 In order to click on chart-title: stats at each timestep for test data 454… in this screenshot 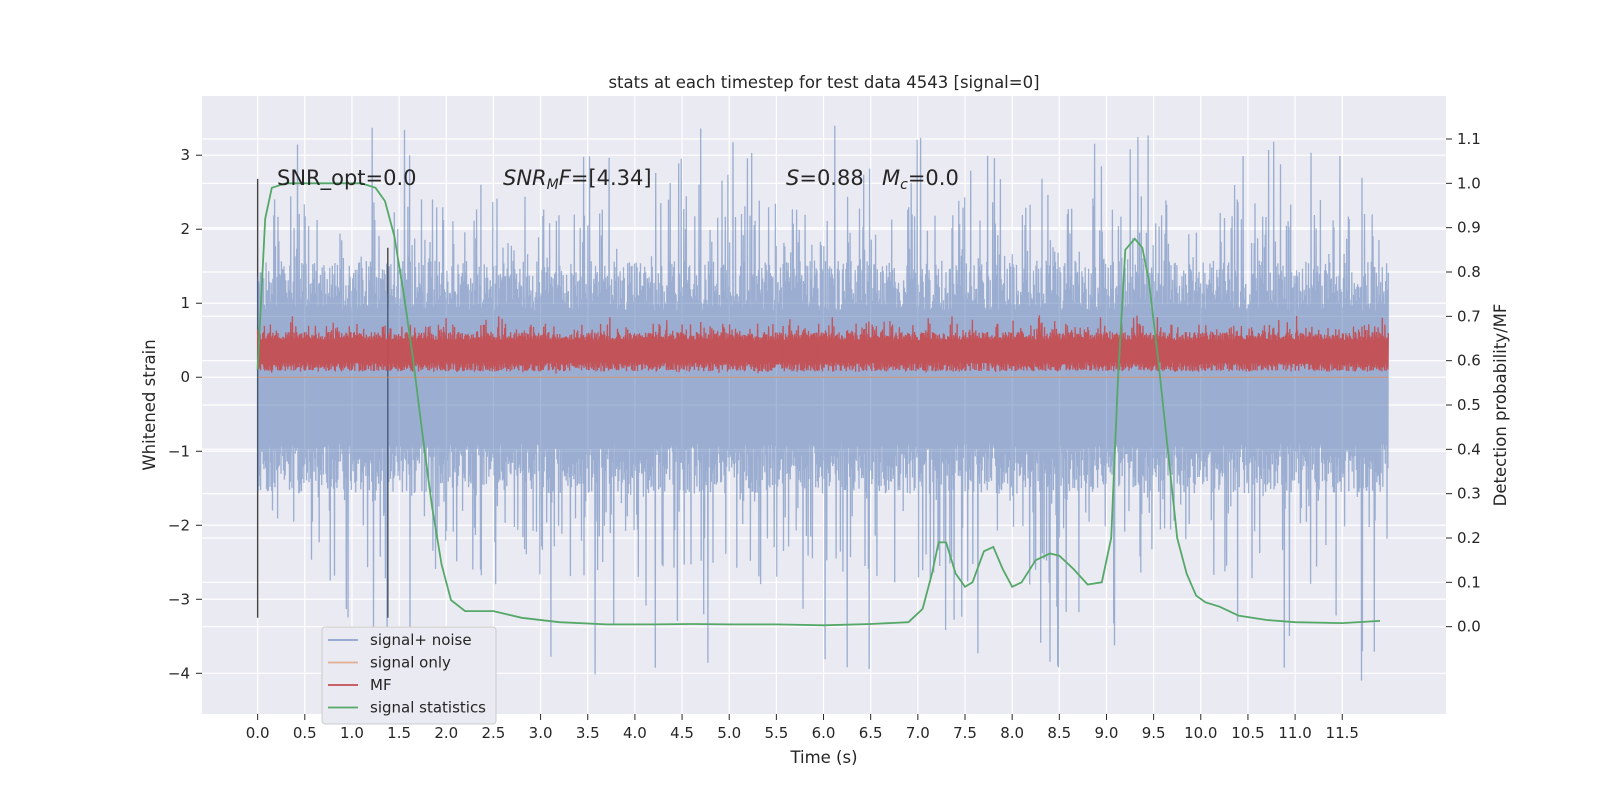, I will do `click(823, 82)`.